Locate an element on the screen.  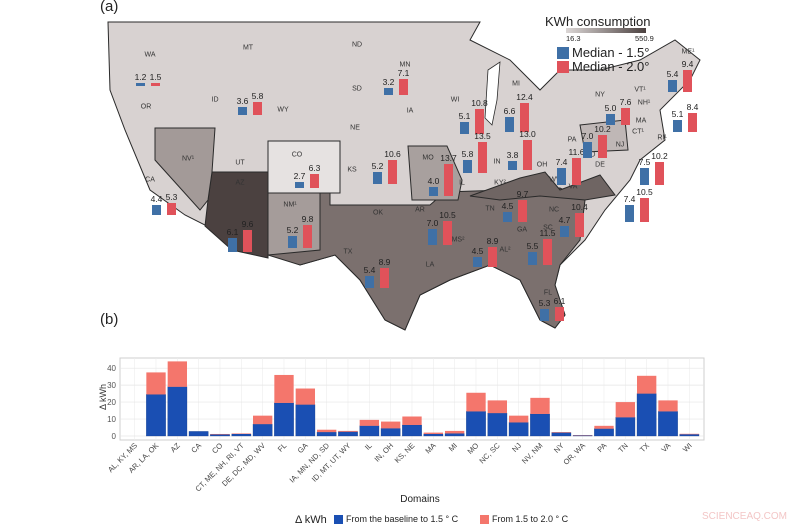
state-label-ca: CA is located at coordinates (150, 180).